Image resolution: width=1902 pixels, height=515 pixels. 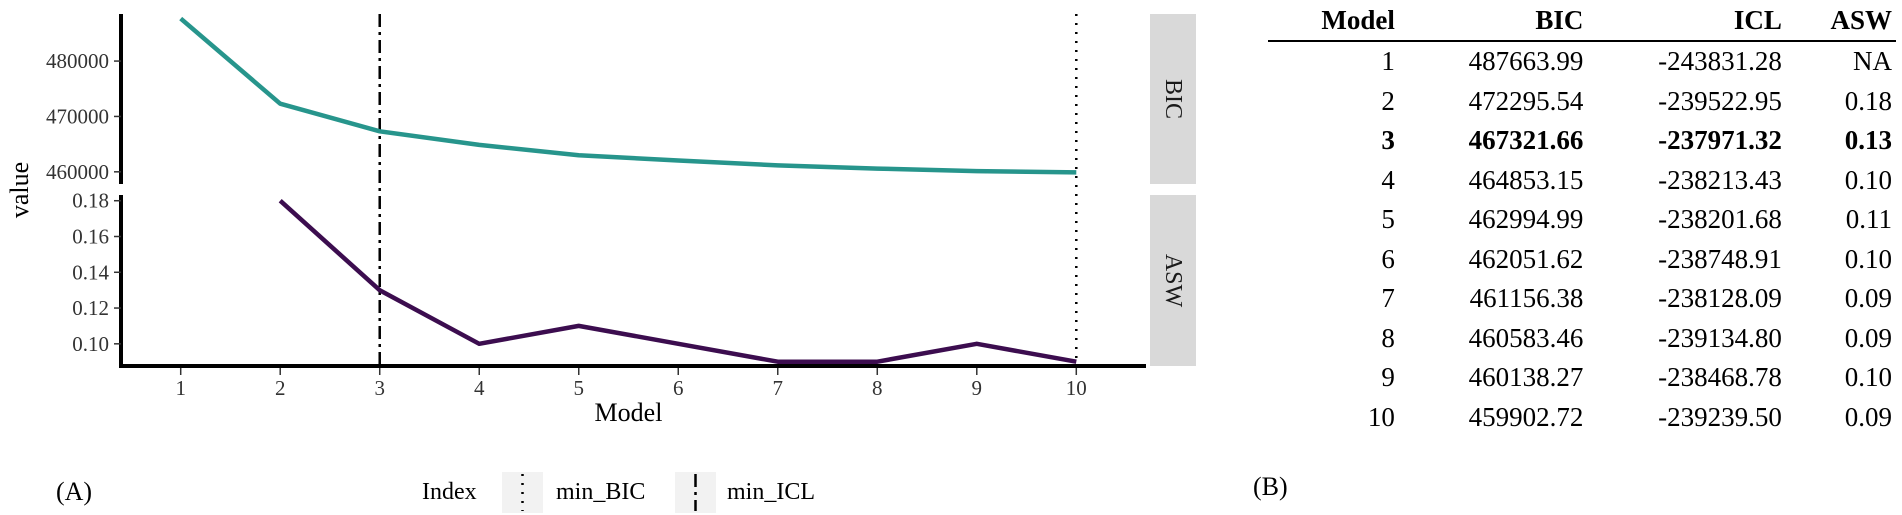 What do you see at coordinates (1720, 298) in the screenshot?
I see `cell-icl: -238128.09` at bounding box center [1720, 298].